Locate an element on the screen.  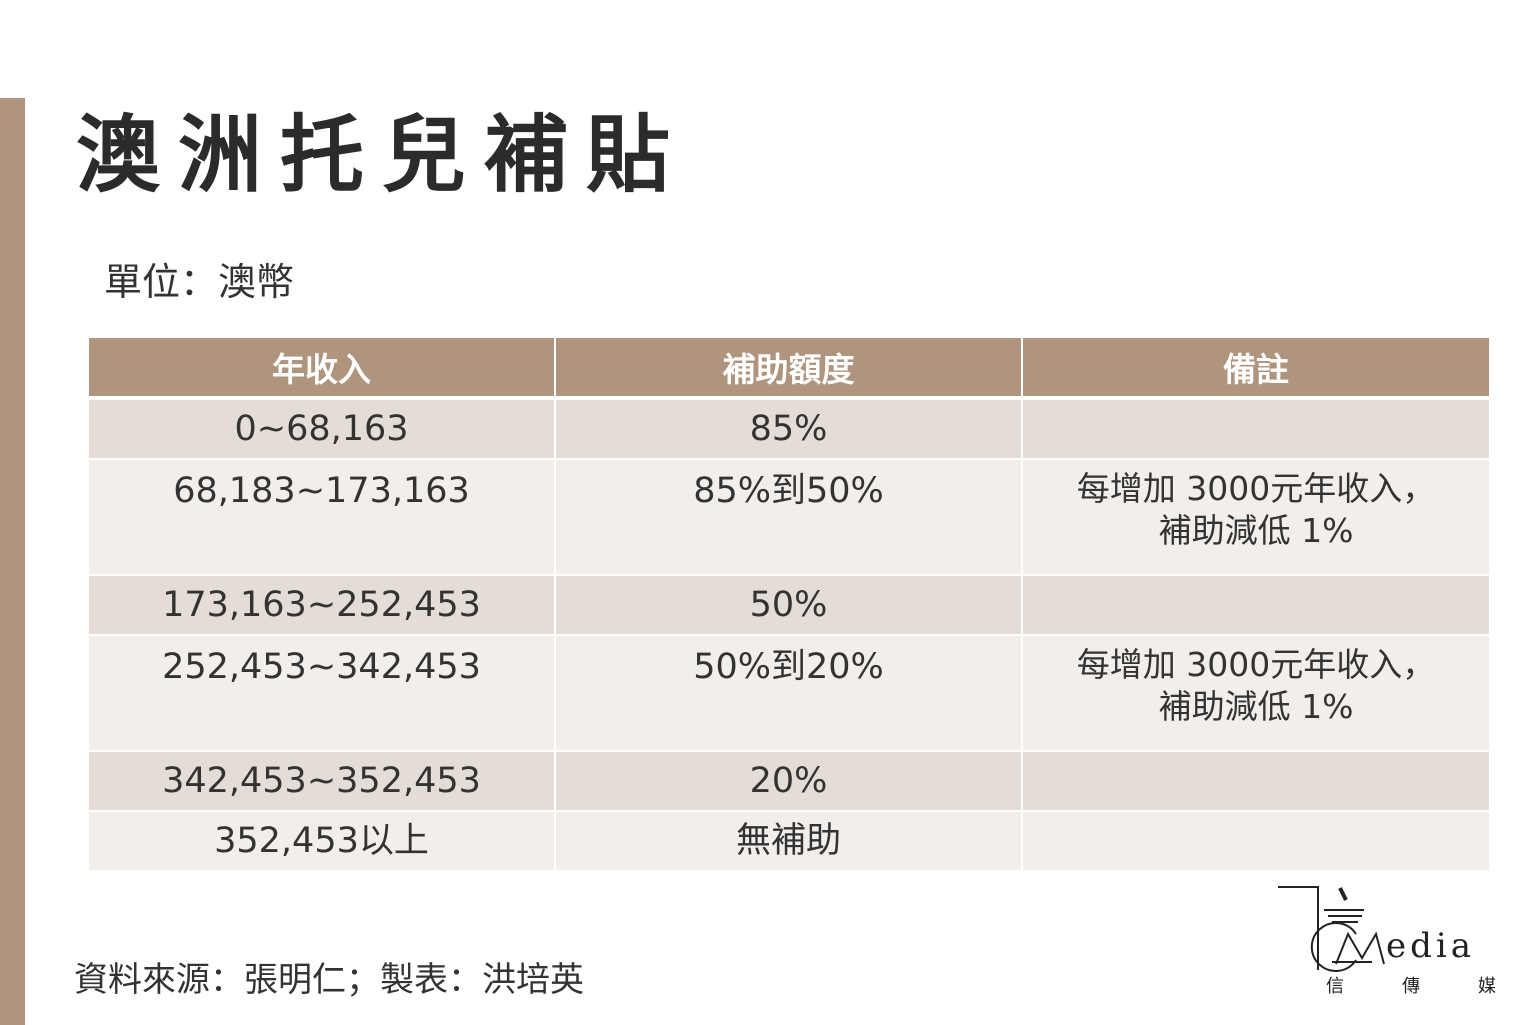
unit-label: 單位：澳幣 is located at coordinates (199, 282).